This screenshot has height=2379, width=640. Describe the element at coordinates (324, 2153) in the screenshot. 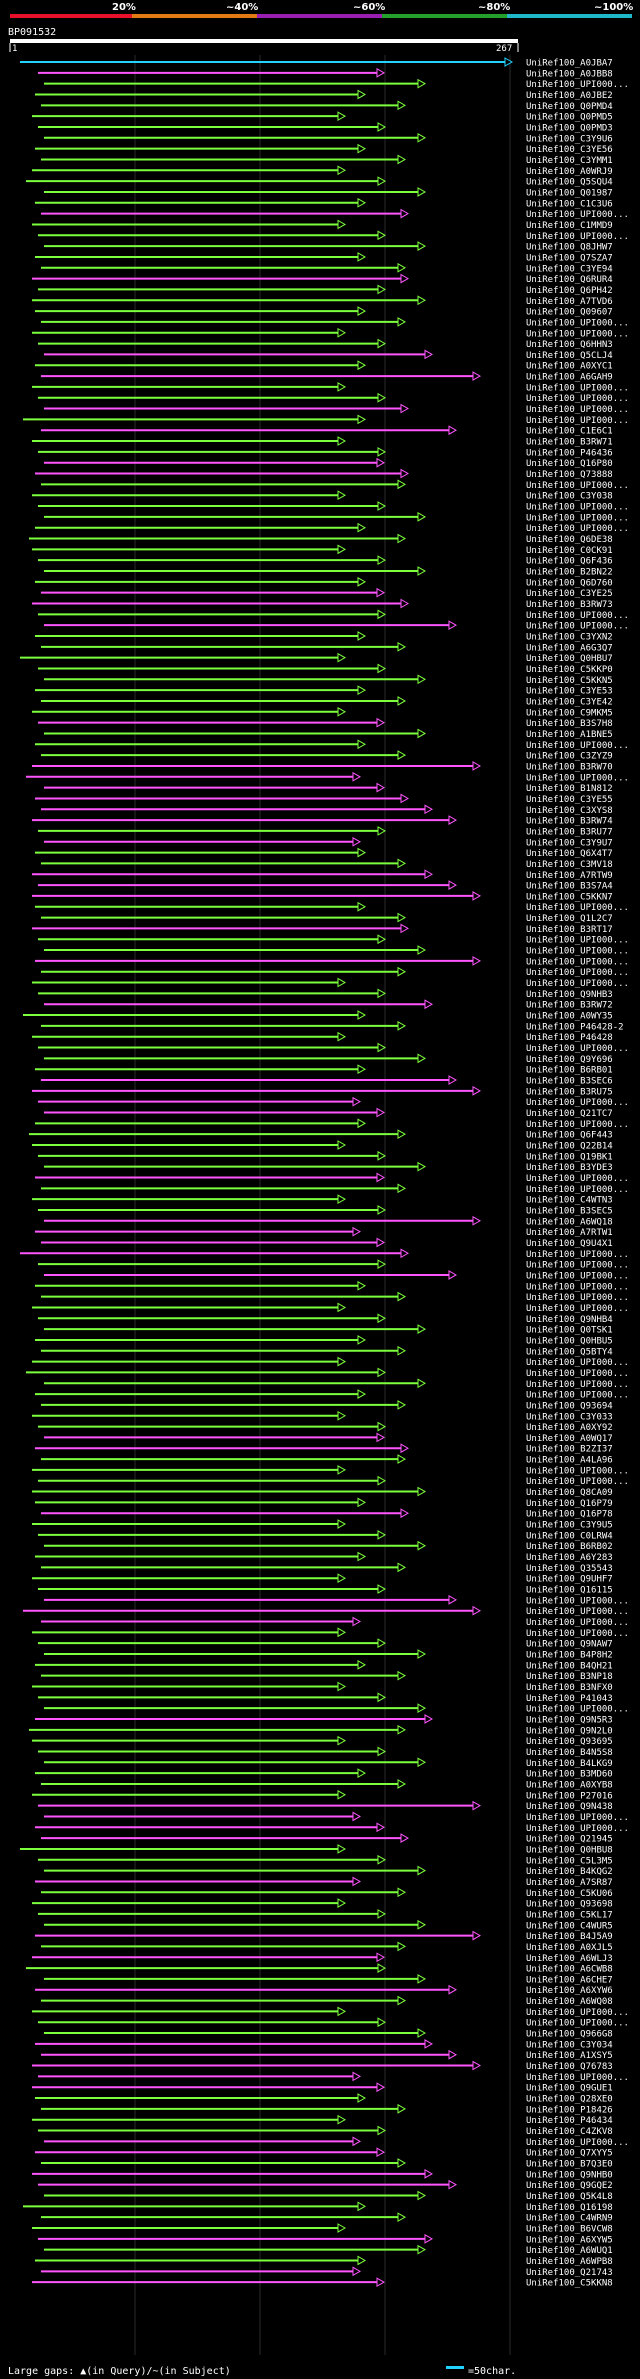

I see `hit-row: UniRef100_Q7XYY5` at that location.